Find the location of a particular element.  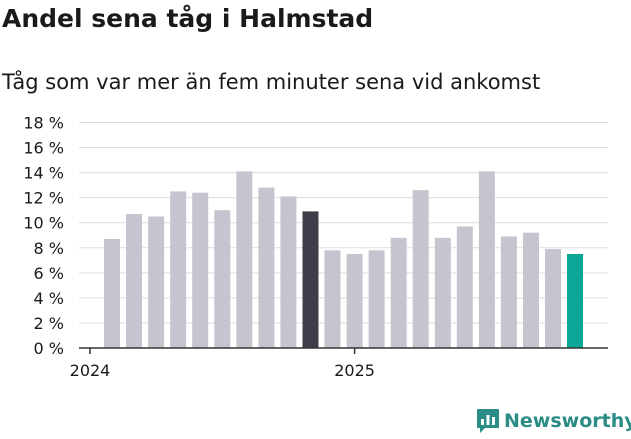

y-axis-tick-labels: 0 % 2 % 4 % 6 % 8 % 10 % 12 % 14 % 16 % 18 % is located at coordinates (43, 236).